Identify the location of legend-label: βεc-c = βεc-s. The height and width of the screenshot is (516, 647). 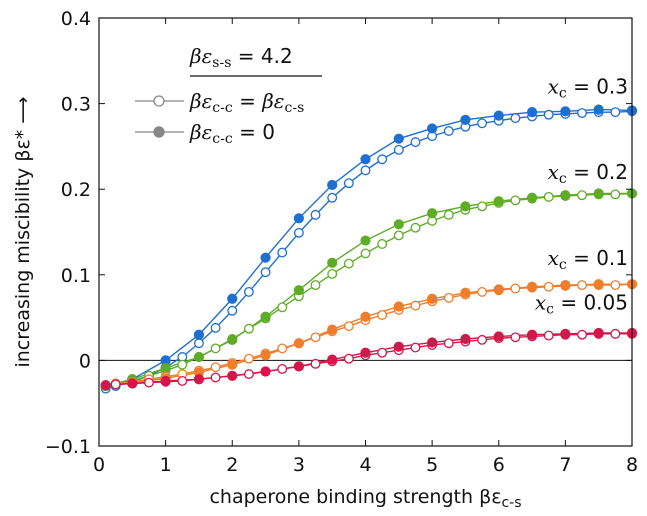
(246, 102).